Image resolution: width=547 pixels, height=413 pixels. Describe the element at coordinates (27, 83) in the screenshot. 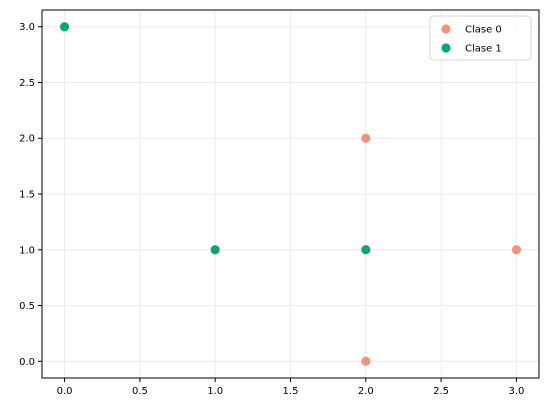

I see `y-tick-label: 2.5` at that location.